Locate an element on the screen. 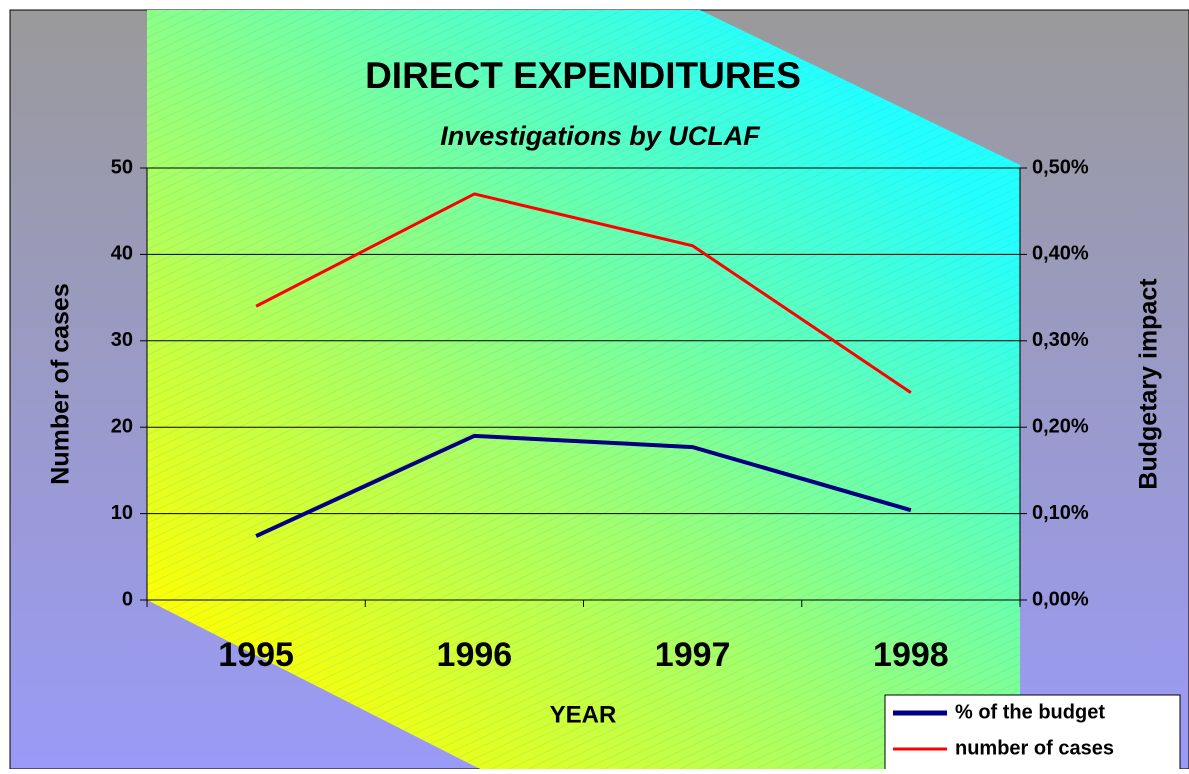 This screenshot has height=774, width=1189. y-tick-label: 0 is located at coordinates (127, 599).